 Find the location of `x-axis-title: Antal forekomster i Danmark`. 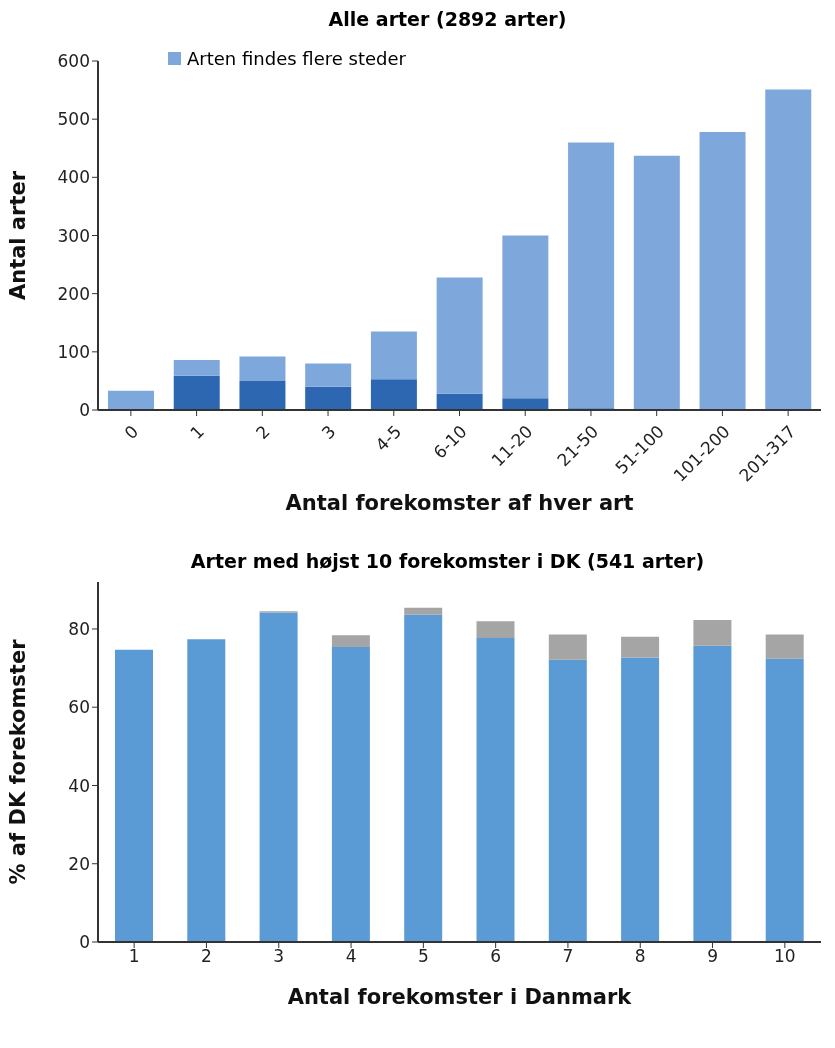

x-axis-title: Antal forekomster i Danmark is located at coordinates (460, 997).